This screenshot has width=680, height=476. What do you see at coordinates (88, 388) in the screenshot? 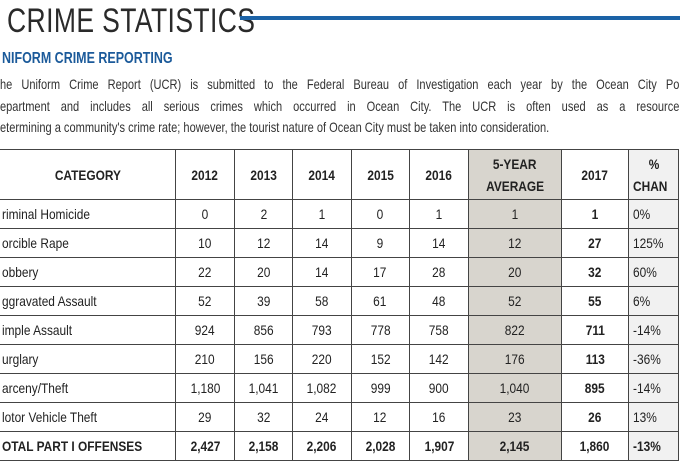
I see `category-cell: arceny/Theft` at bounding box center [88, 388].